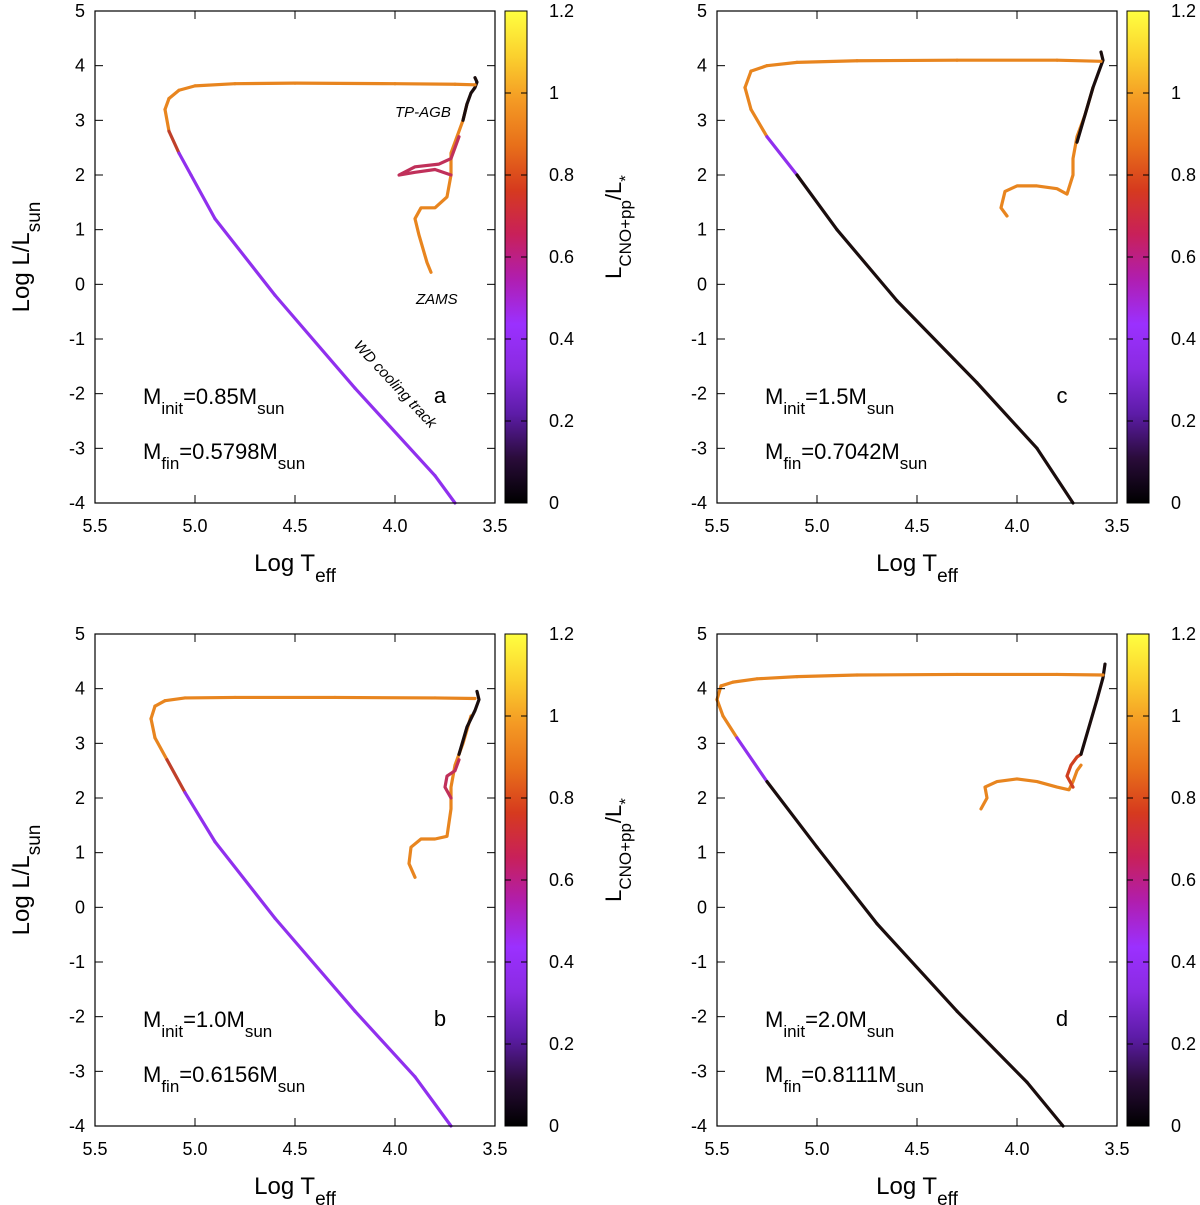  Describe the element at coordinates (699, 448) in the screenshot. I see `y-tick-label: -3` at that location.